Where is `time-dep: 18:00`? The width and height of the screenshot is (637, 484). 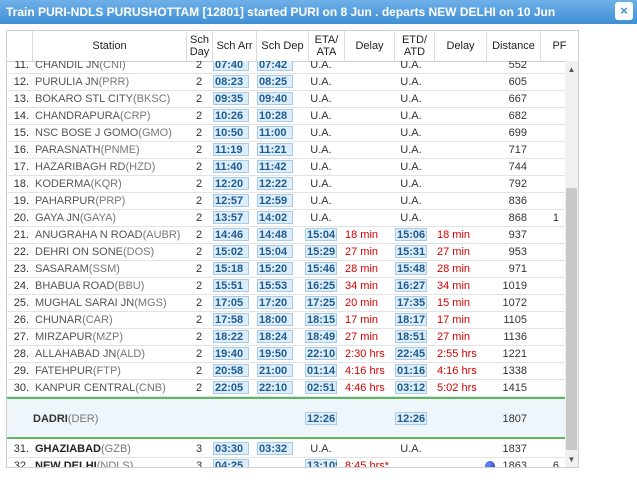 time-dep: 18:00 is located at coordinates (275, 319).